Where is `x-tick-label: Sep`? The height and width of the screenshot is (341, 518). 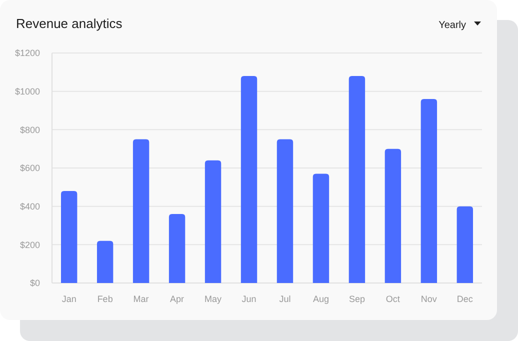
x-tick-label: Sep is located at coordinates (356, 299).